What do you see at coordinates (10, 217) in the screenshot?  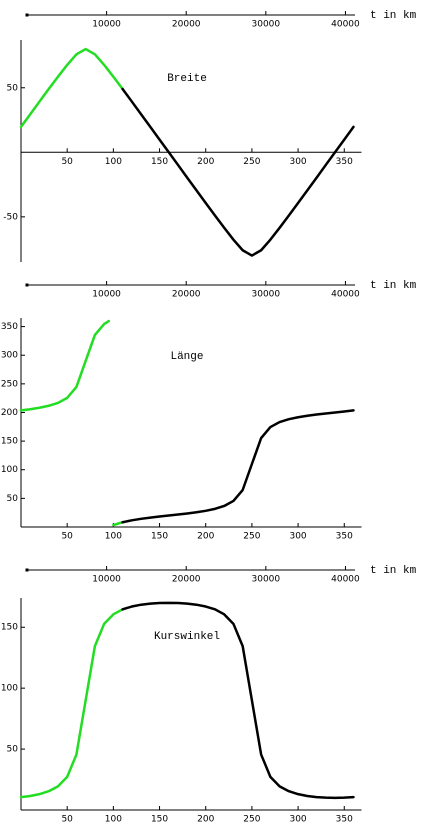 I see `y-tick-label: -50` at bounding box center [10, 217].